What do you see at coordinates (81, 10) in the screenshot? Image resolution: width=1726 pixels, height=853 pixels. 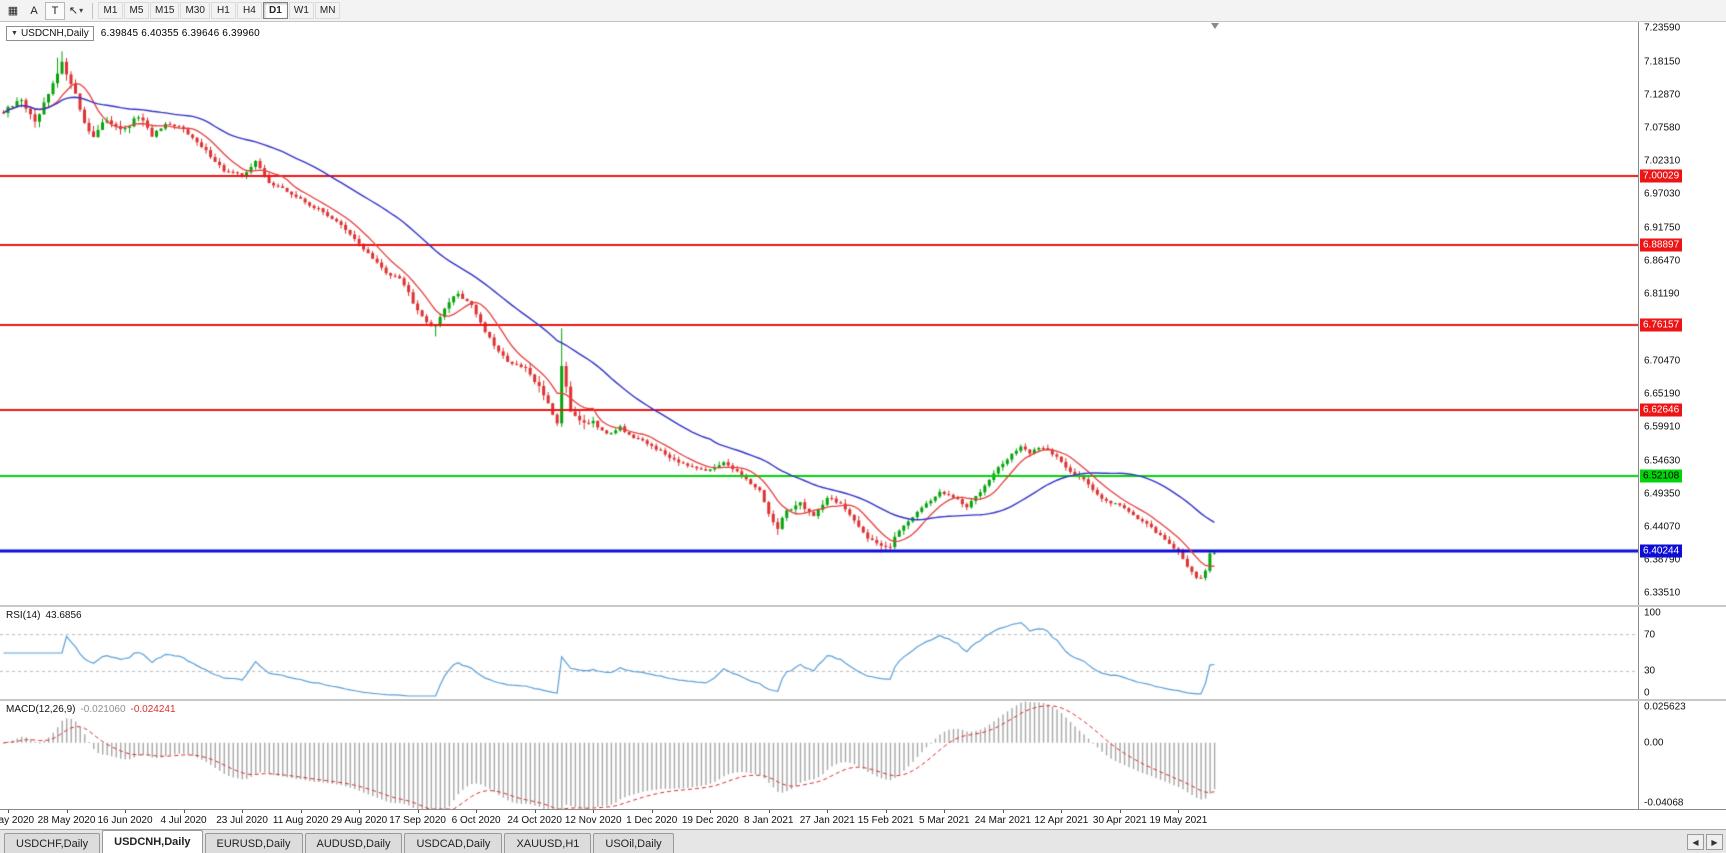 I see `chevron-down-icon: ▾` at bounding box center [81, 10].